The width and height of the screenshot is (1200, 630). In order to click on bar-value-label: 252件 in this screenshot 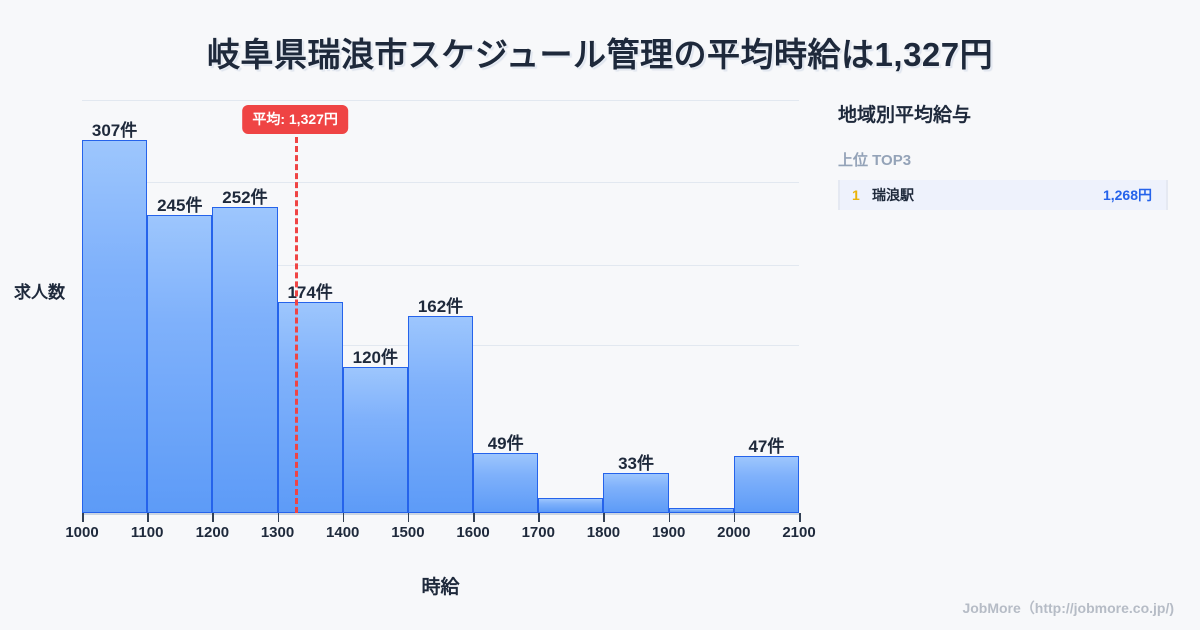, I will do `click(245, 197)`.